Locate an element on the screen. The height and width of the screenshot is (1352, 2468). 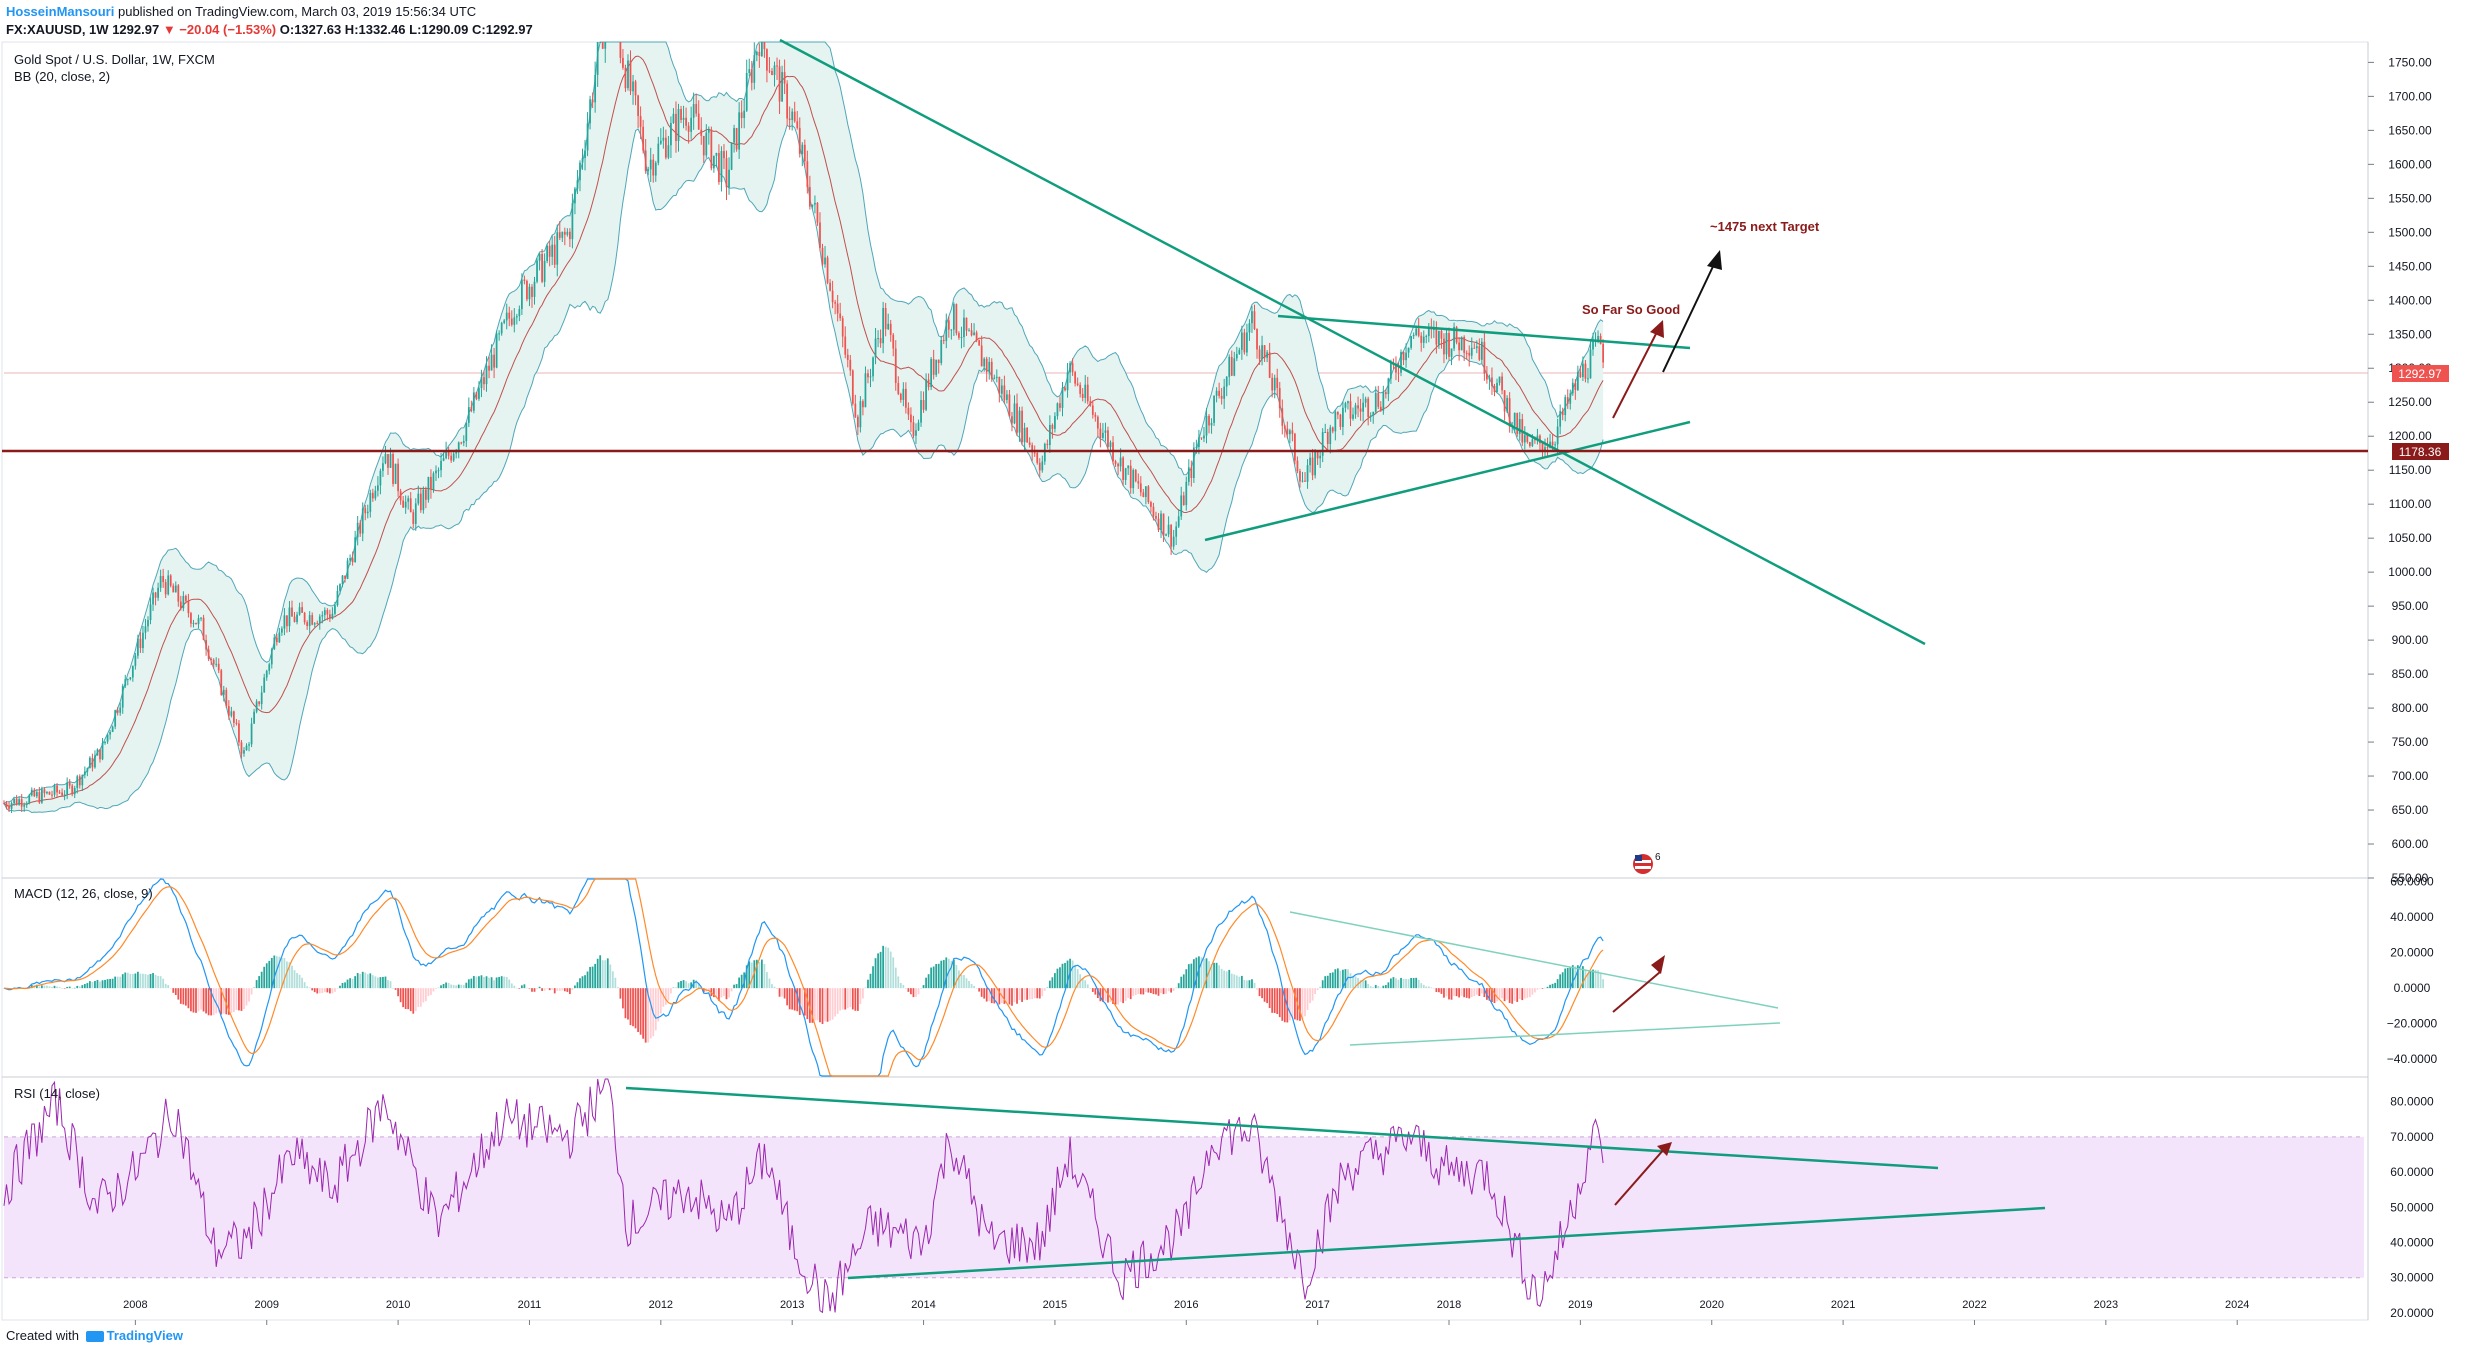
price-tick-label: 800.00 is located at coordinates (2410, 708).